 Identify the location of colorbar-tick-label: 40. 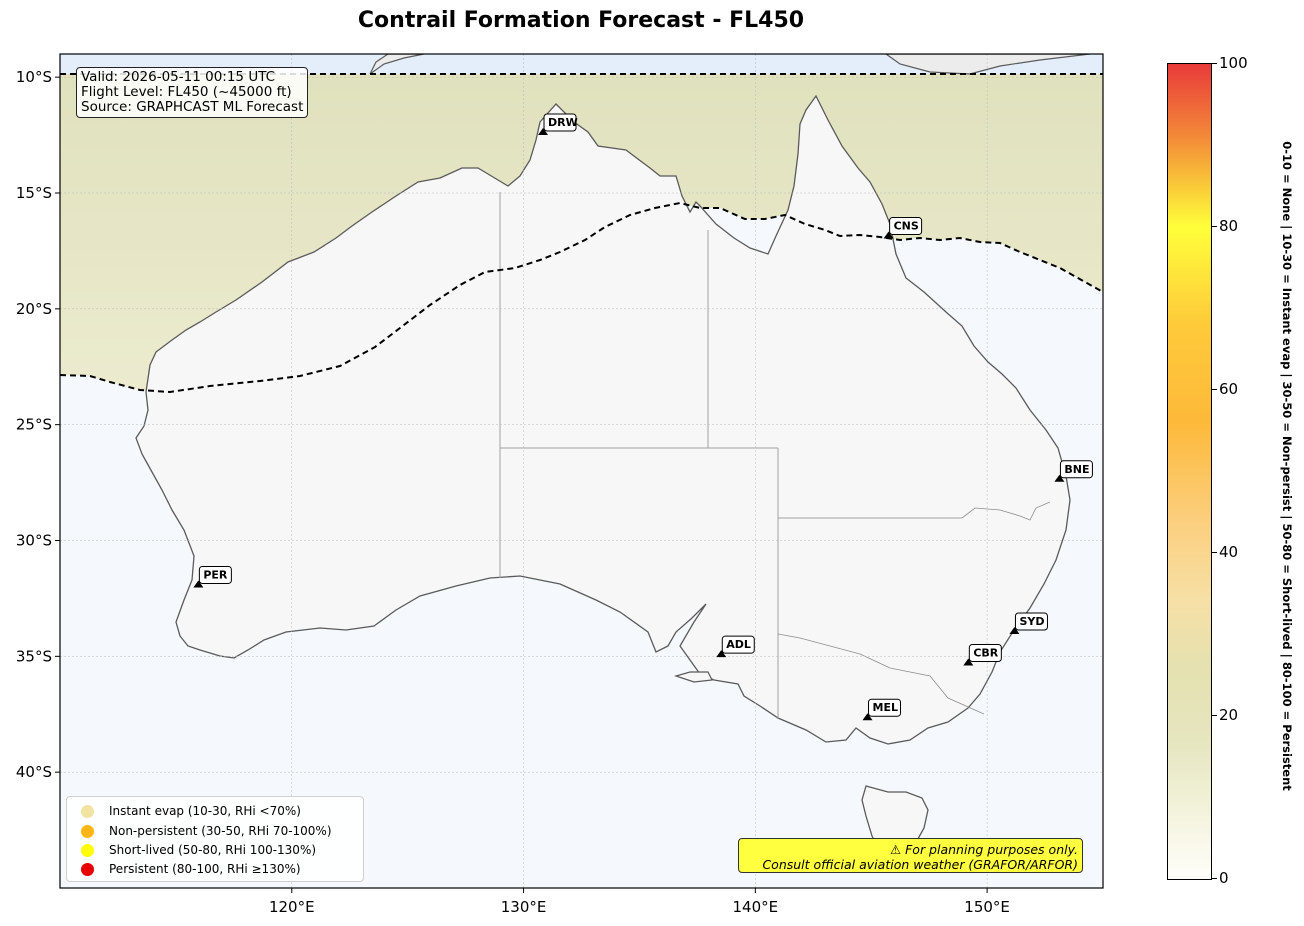
(1229, 552).